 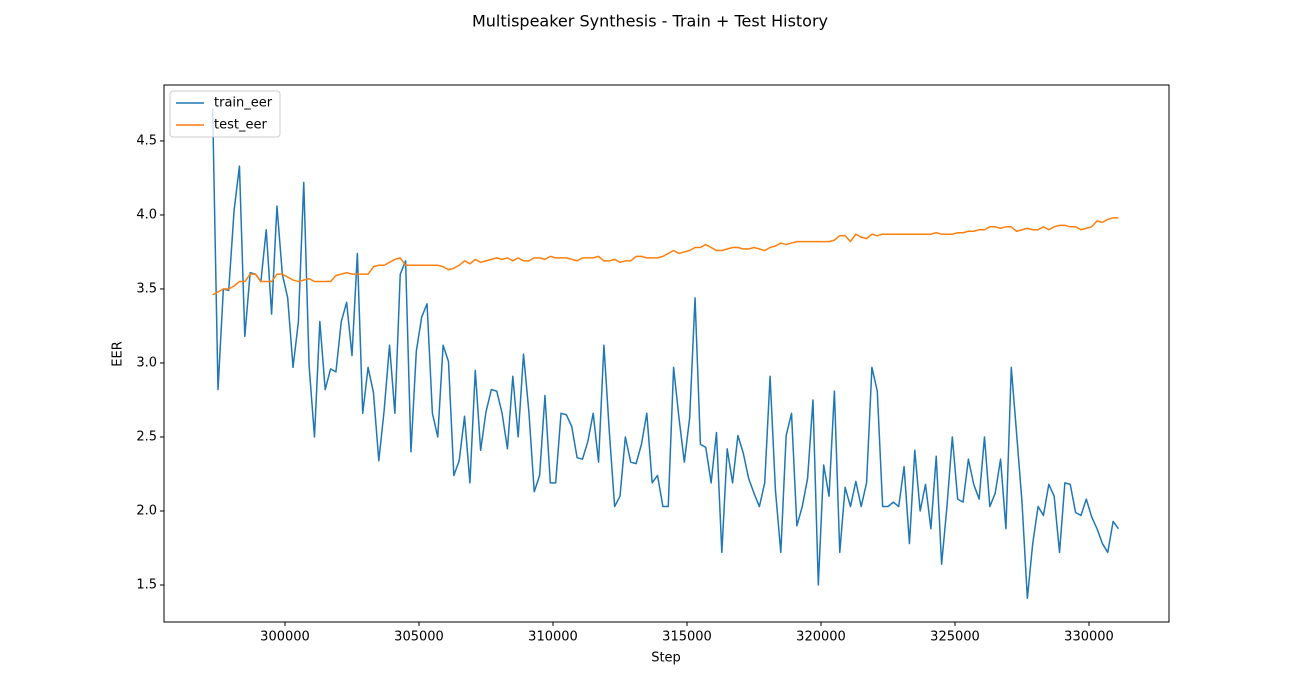 I want to click on y-tick-label: 2.5, so click(x=146, y=436).